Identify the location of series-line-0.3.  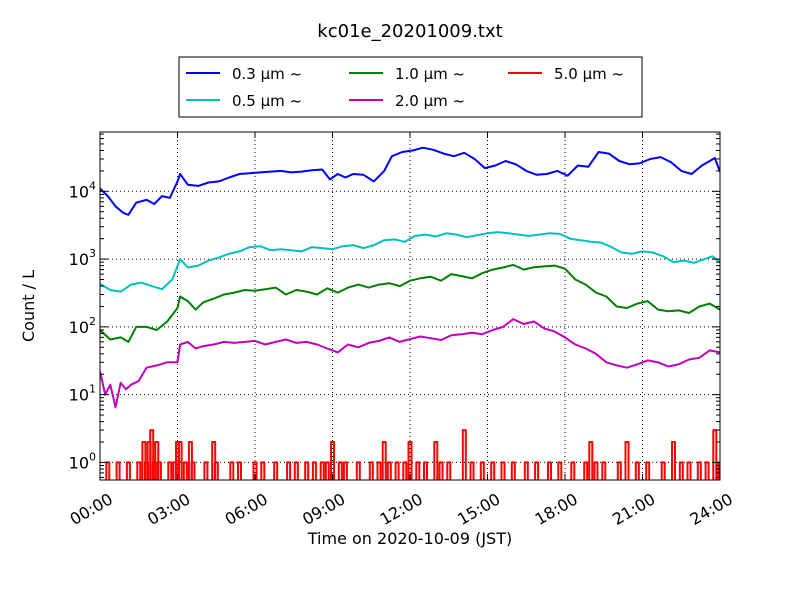
(410, 181).